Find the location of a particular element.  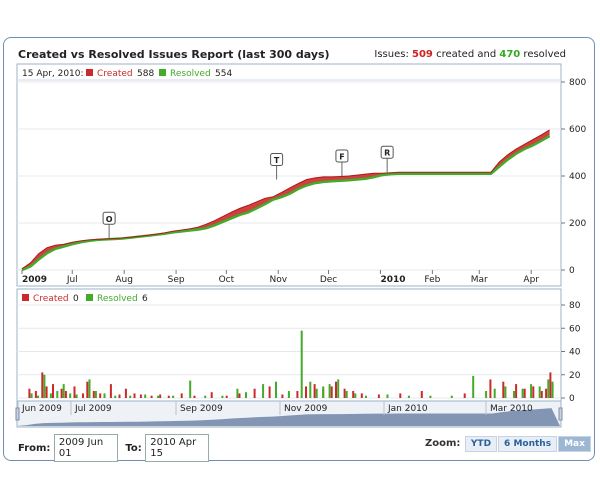

top-x-tick-label: 2010 is located at coordinates (392, 280).